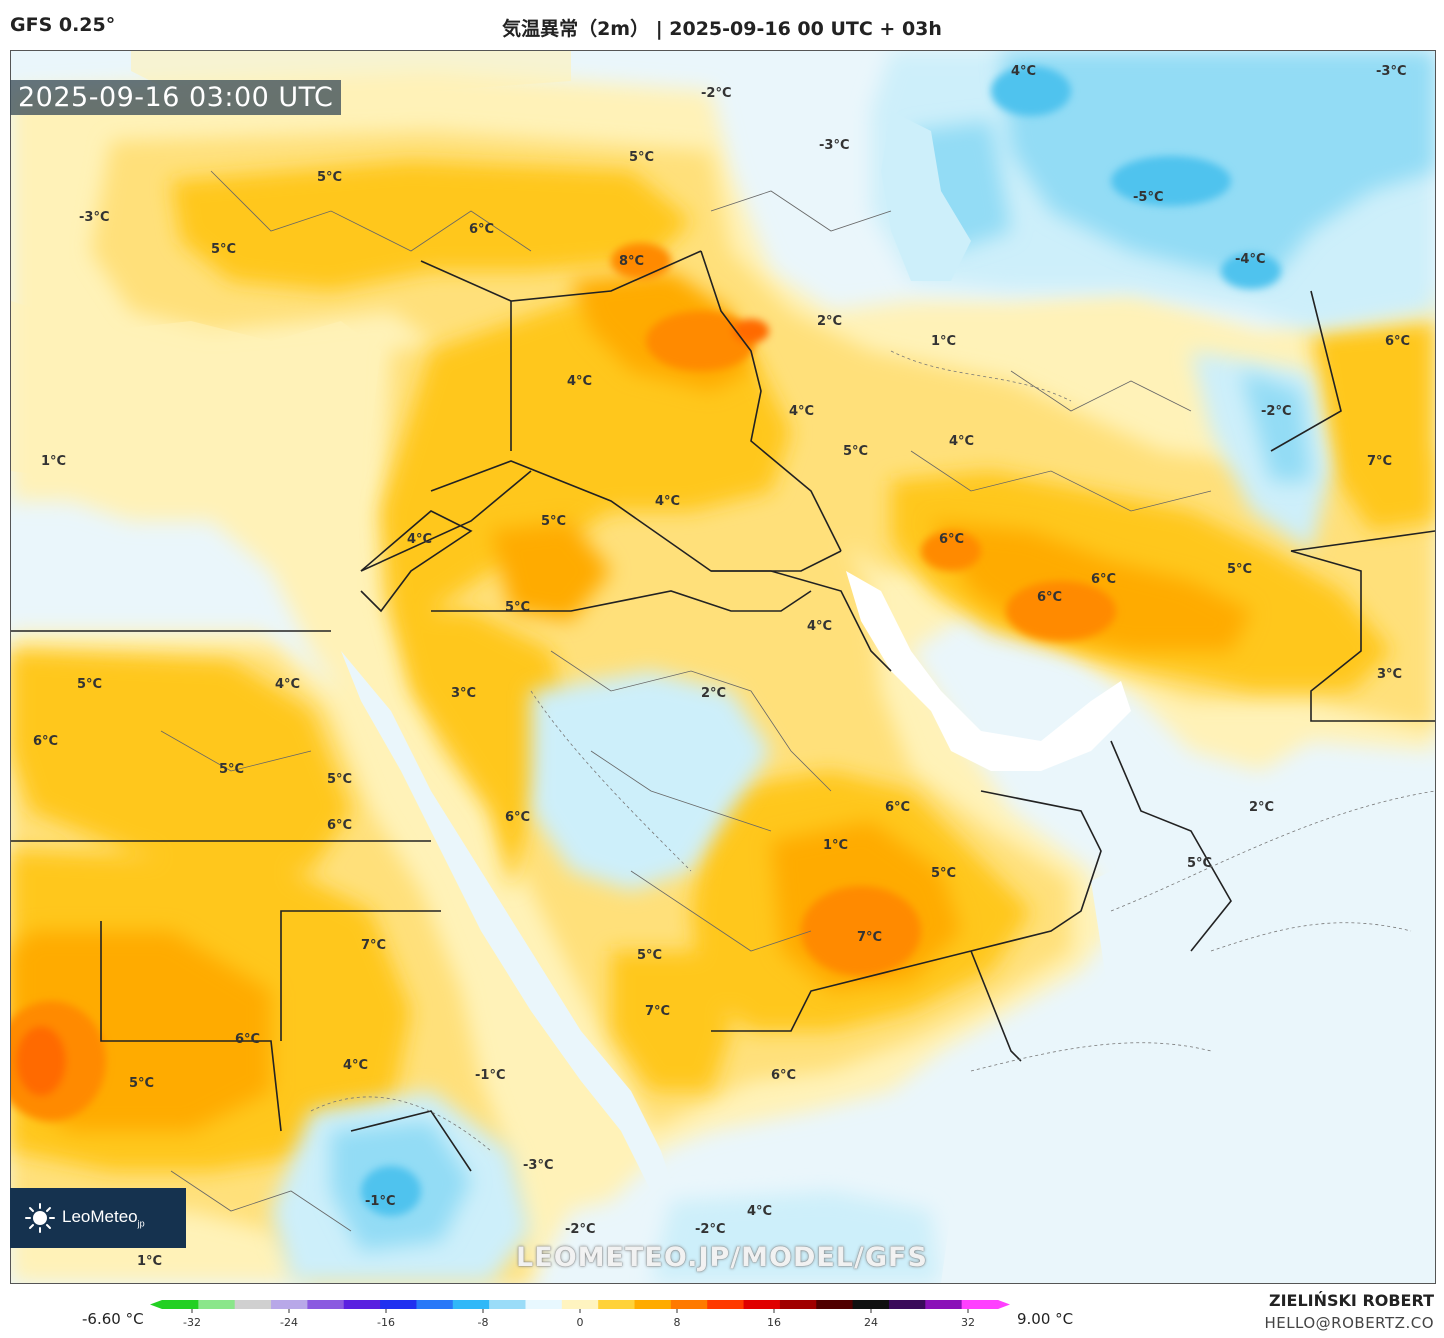 The height and width of the screenshot is (1338, 1444). Describe the element at coordinates (156, 1304) in the screenshot. I see `colorbar-arrow-left` at that location.